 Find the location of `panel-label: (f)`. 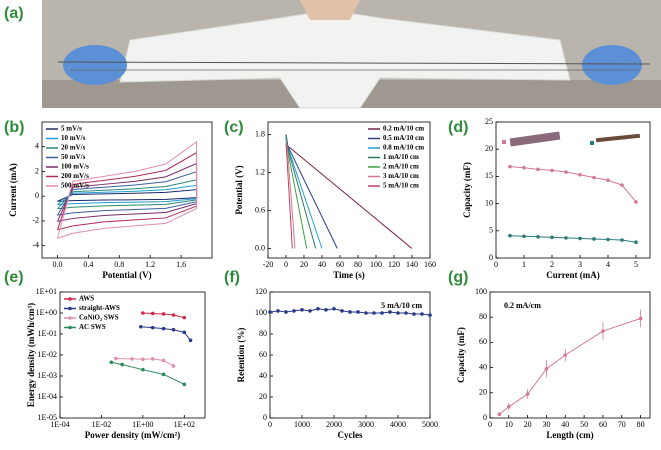

panel-label: (f) is located at coordinates (232, 277).